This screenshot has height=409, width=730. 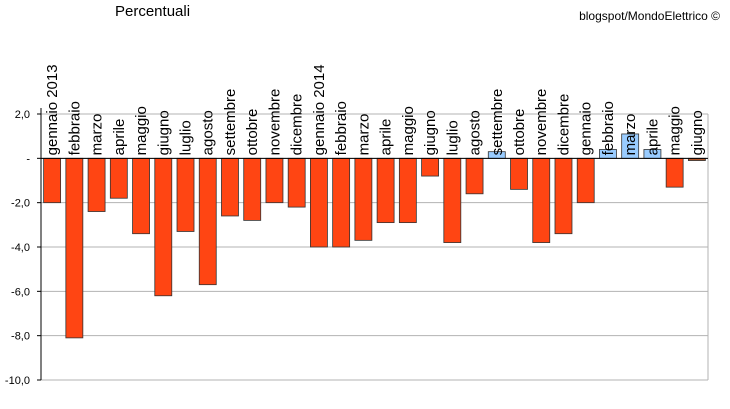 What do you see at coordinates (153, 11) in the screenshot?
I see `chart-title: Percentuali` at bounding box center [153, 11].